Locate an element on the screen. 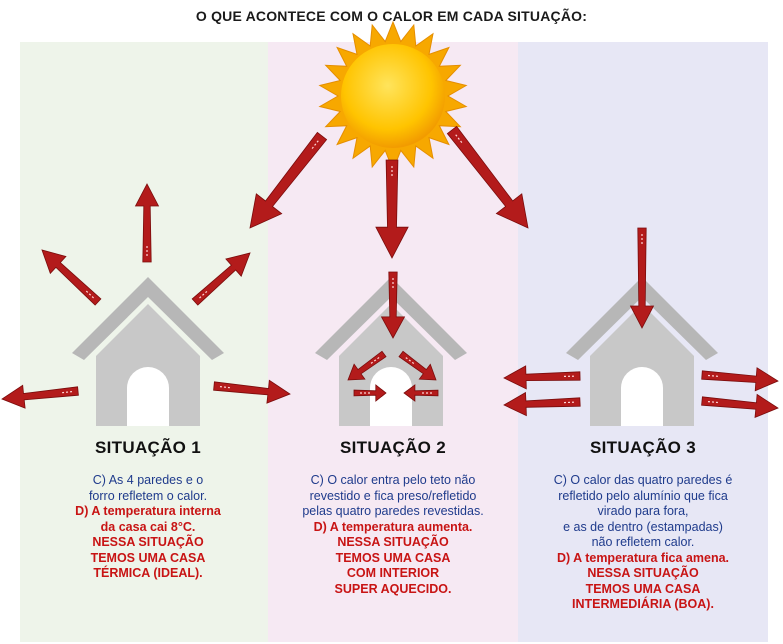 The height and width of the screenshot is (644, 783). situation-2-line: TEMOS UMA CASA is located at coordinates (393, 557).